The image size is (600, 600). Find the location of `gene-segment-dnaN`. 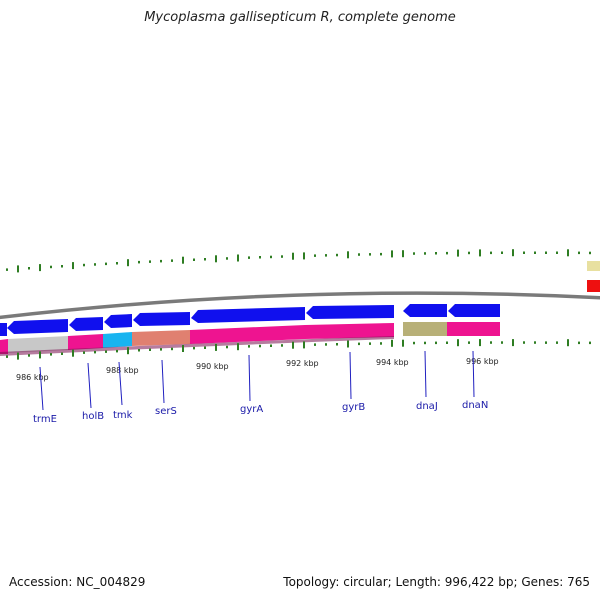

gene-segment-dnaN is located at coordinates (473, 329).